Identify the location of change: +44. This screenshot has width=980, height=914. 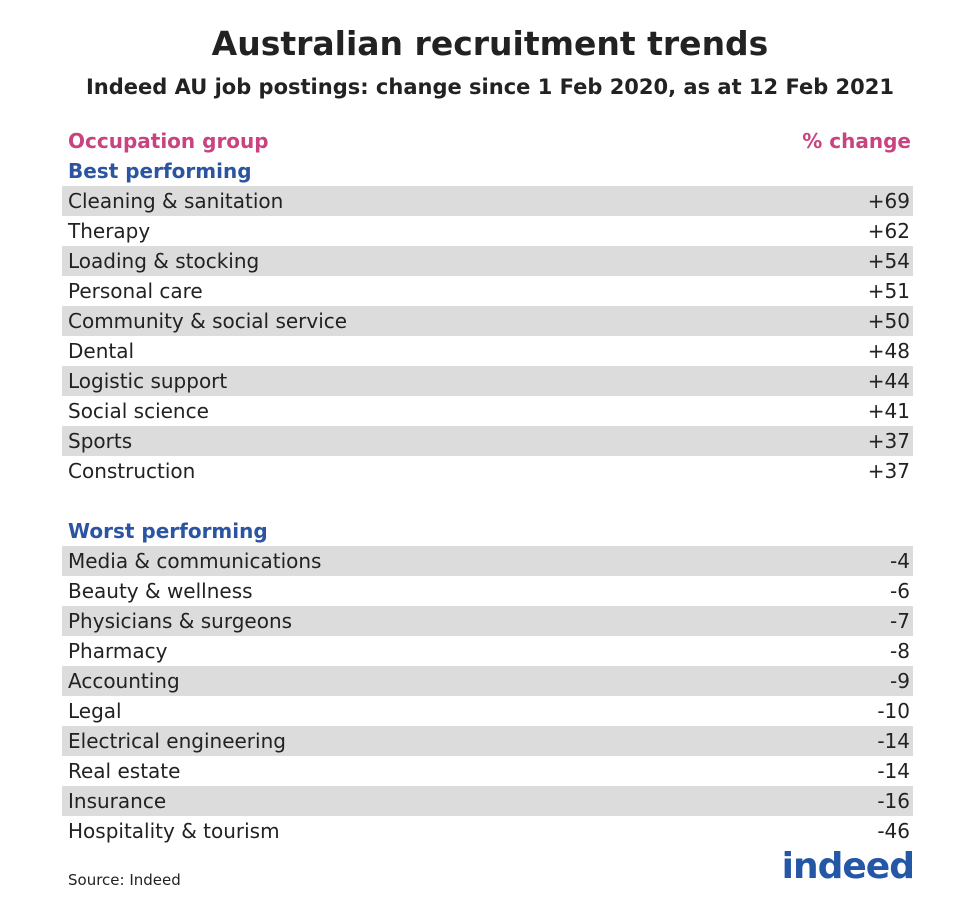
(888, 381).